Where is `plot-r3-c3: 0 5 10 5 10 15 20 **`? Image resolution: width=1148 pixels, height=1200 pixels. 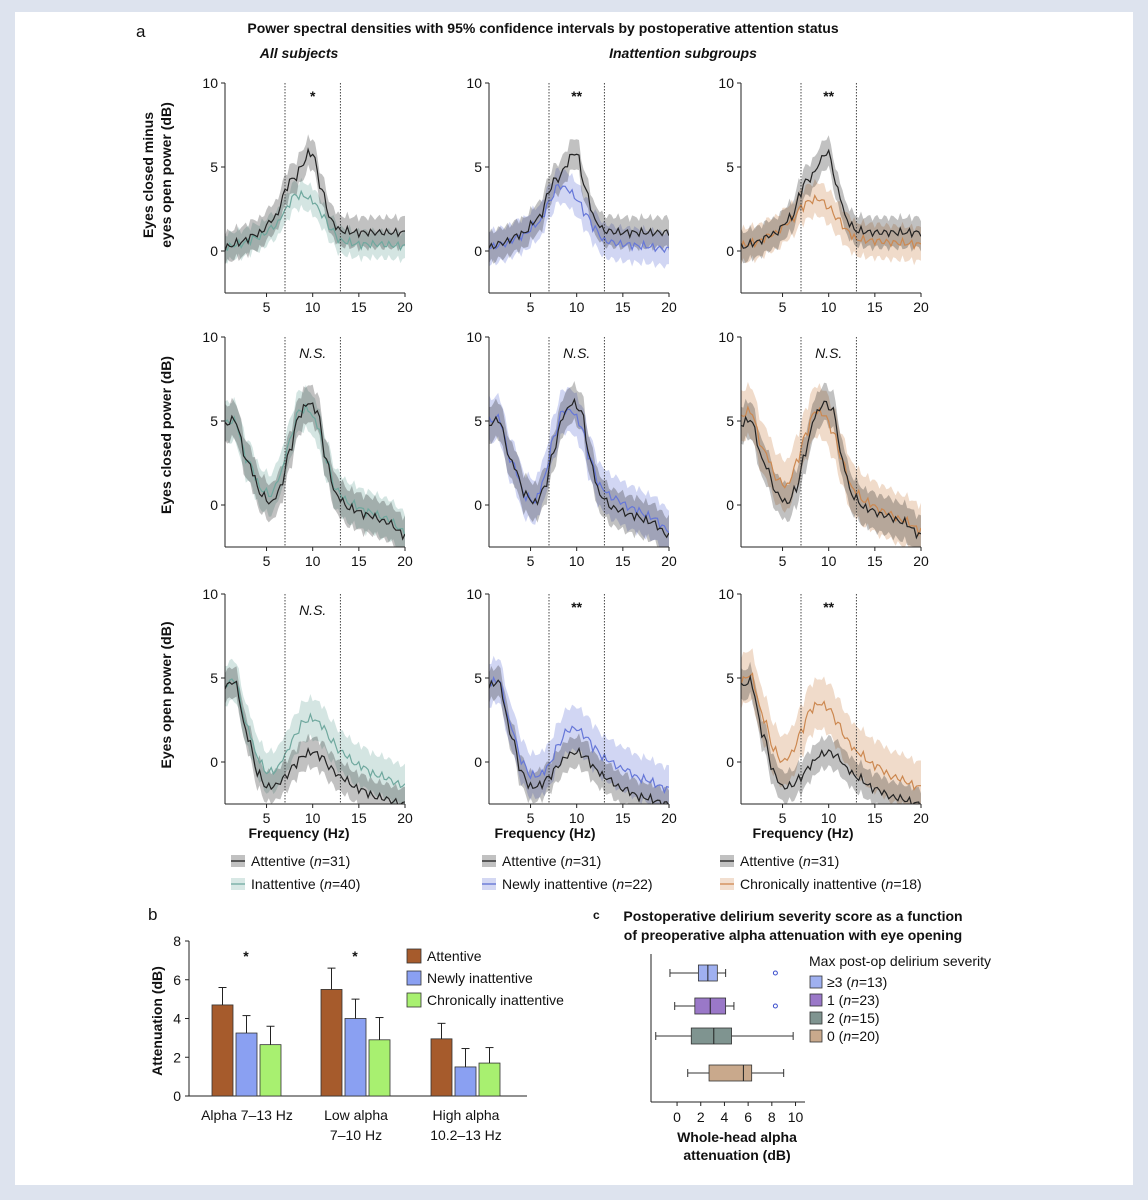 plot-r3-c3: 0 5 10 5 10 15 20 ** is located at coordinates (823, 706).